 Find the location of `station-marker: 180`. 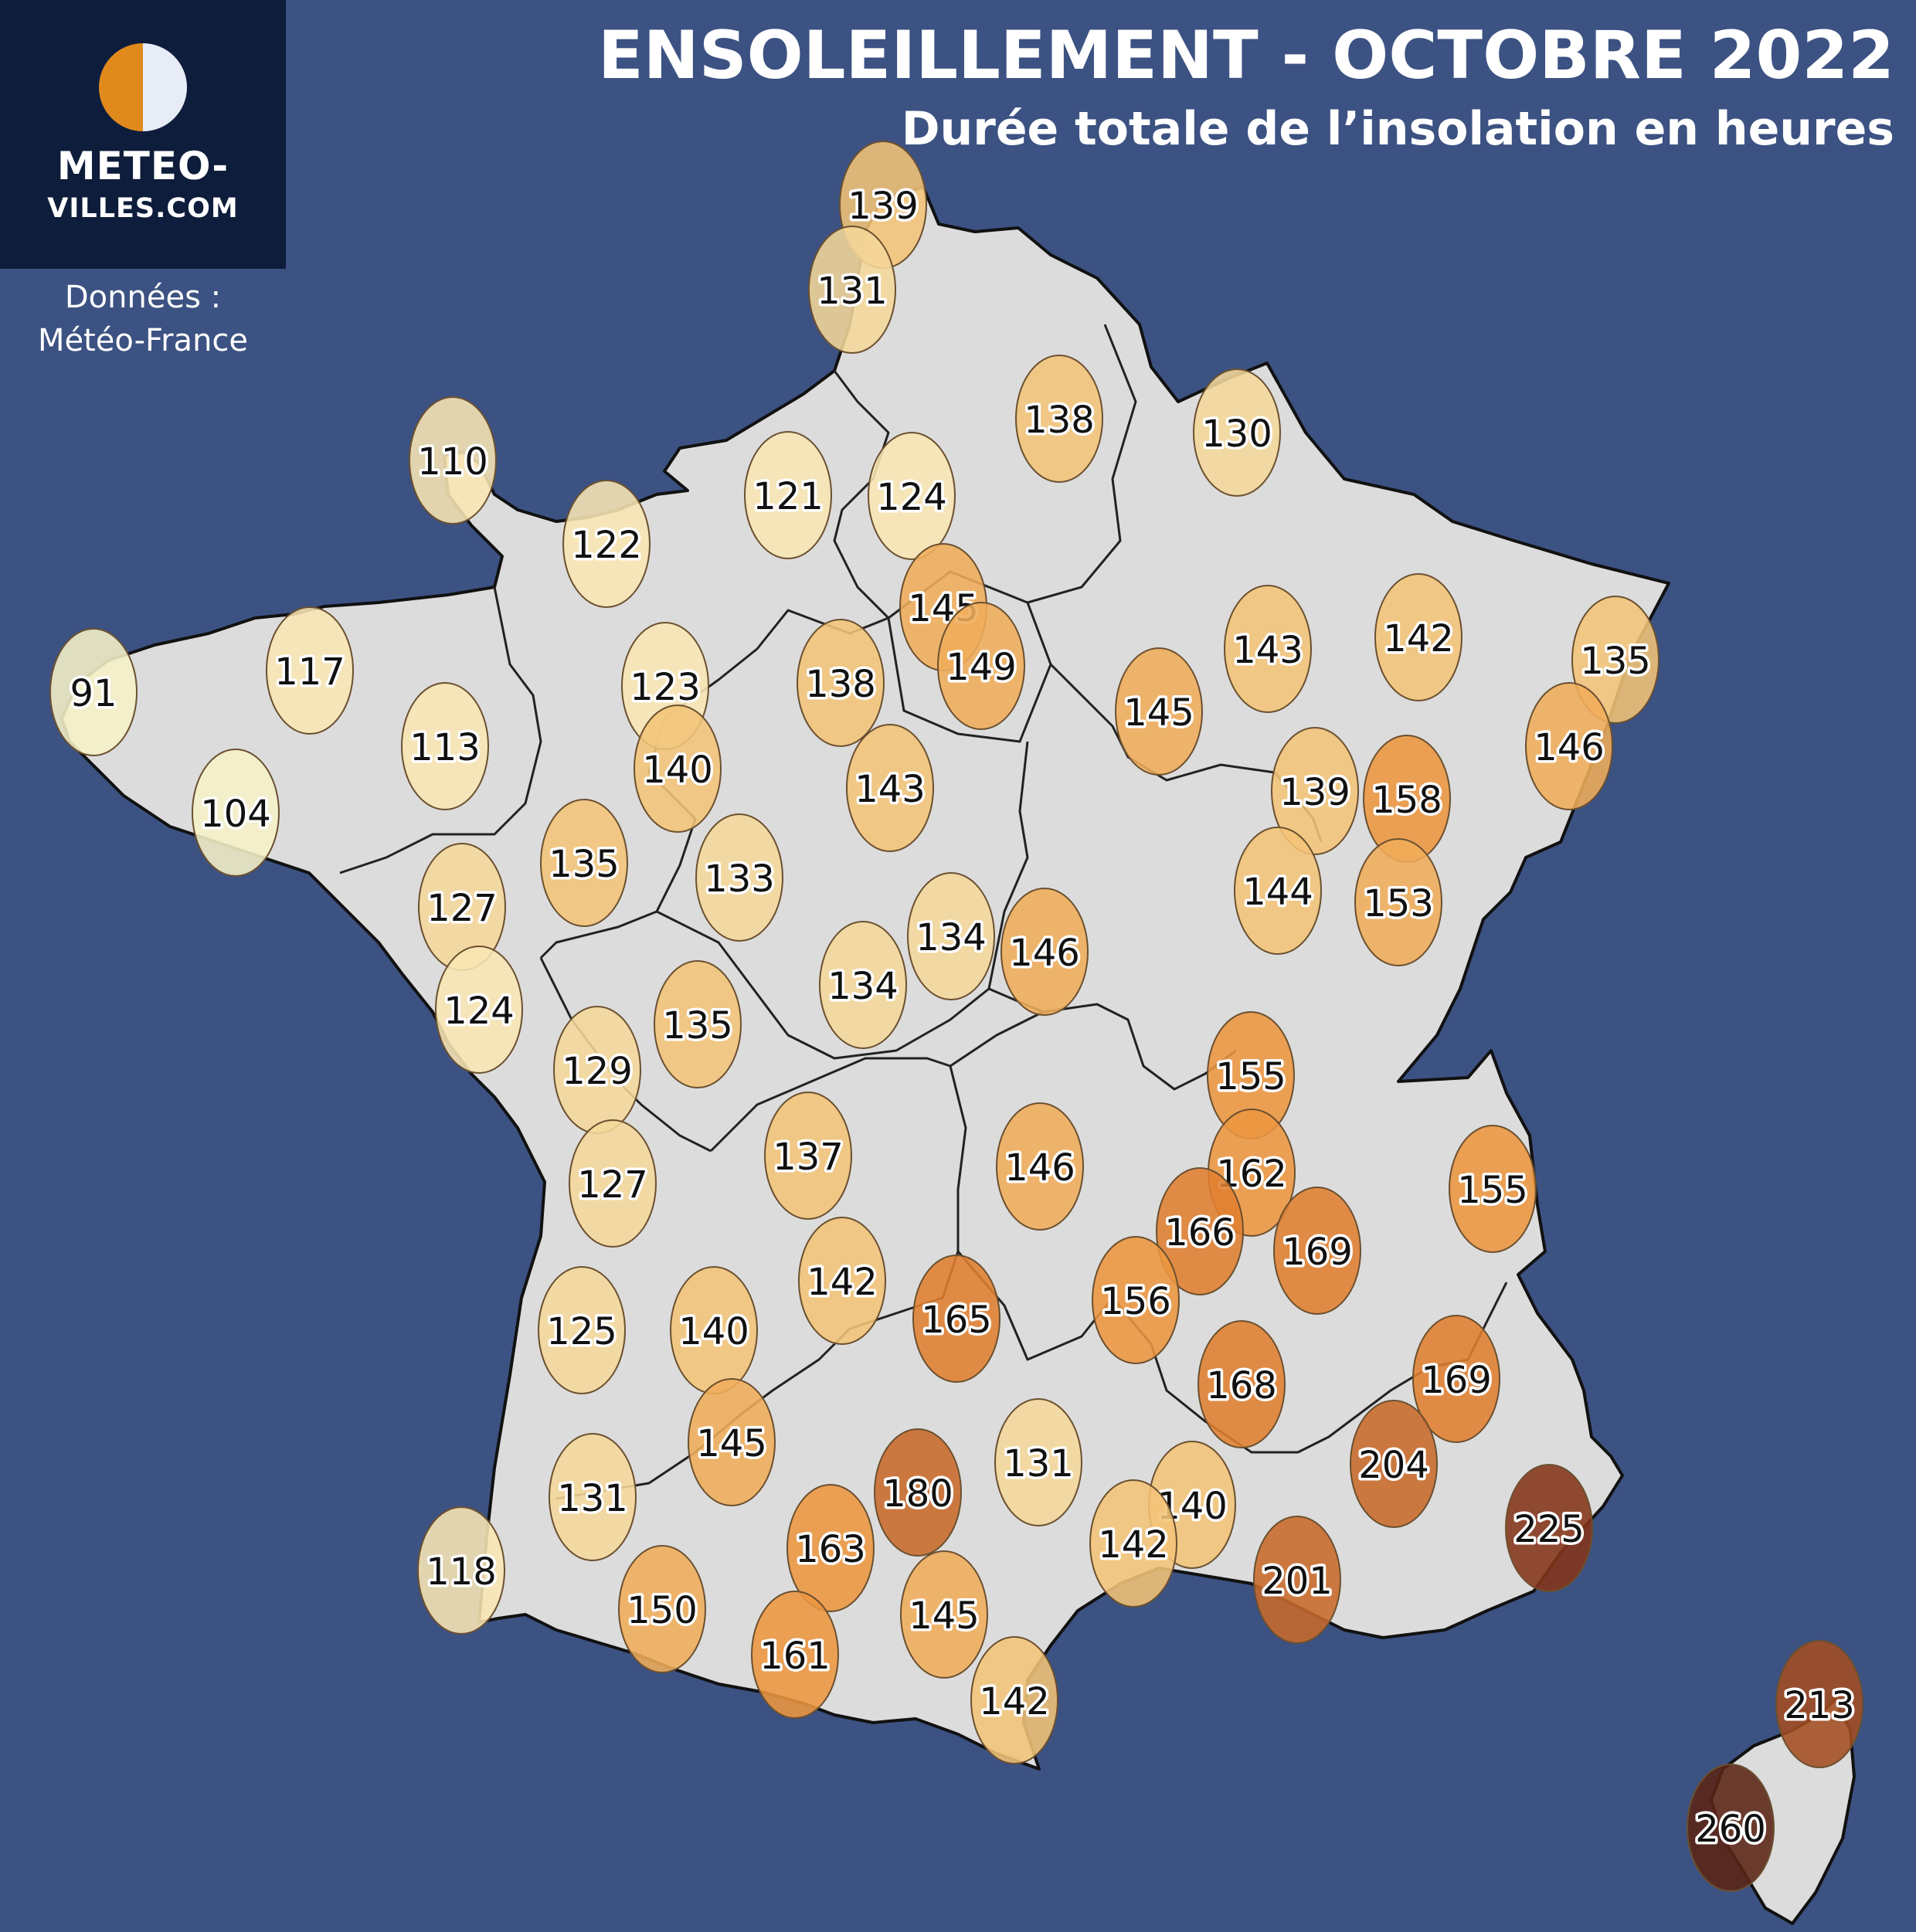

station-marker: 180 is located at coordinates (918, 1493).